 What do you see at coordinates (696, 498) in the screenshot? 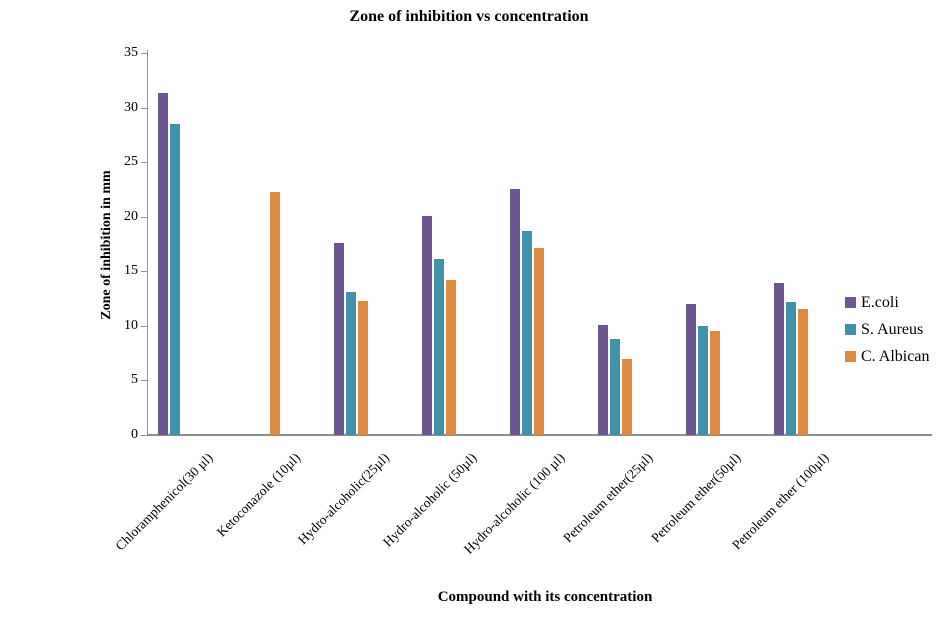
I see `x-category-label: Petroleum ether(50µl)` at bounding box center [696, 498].